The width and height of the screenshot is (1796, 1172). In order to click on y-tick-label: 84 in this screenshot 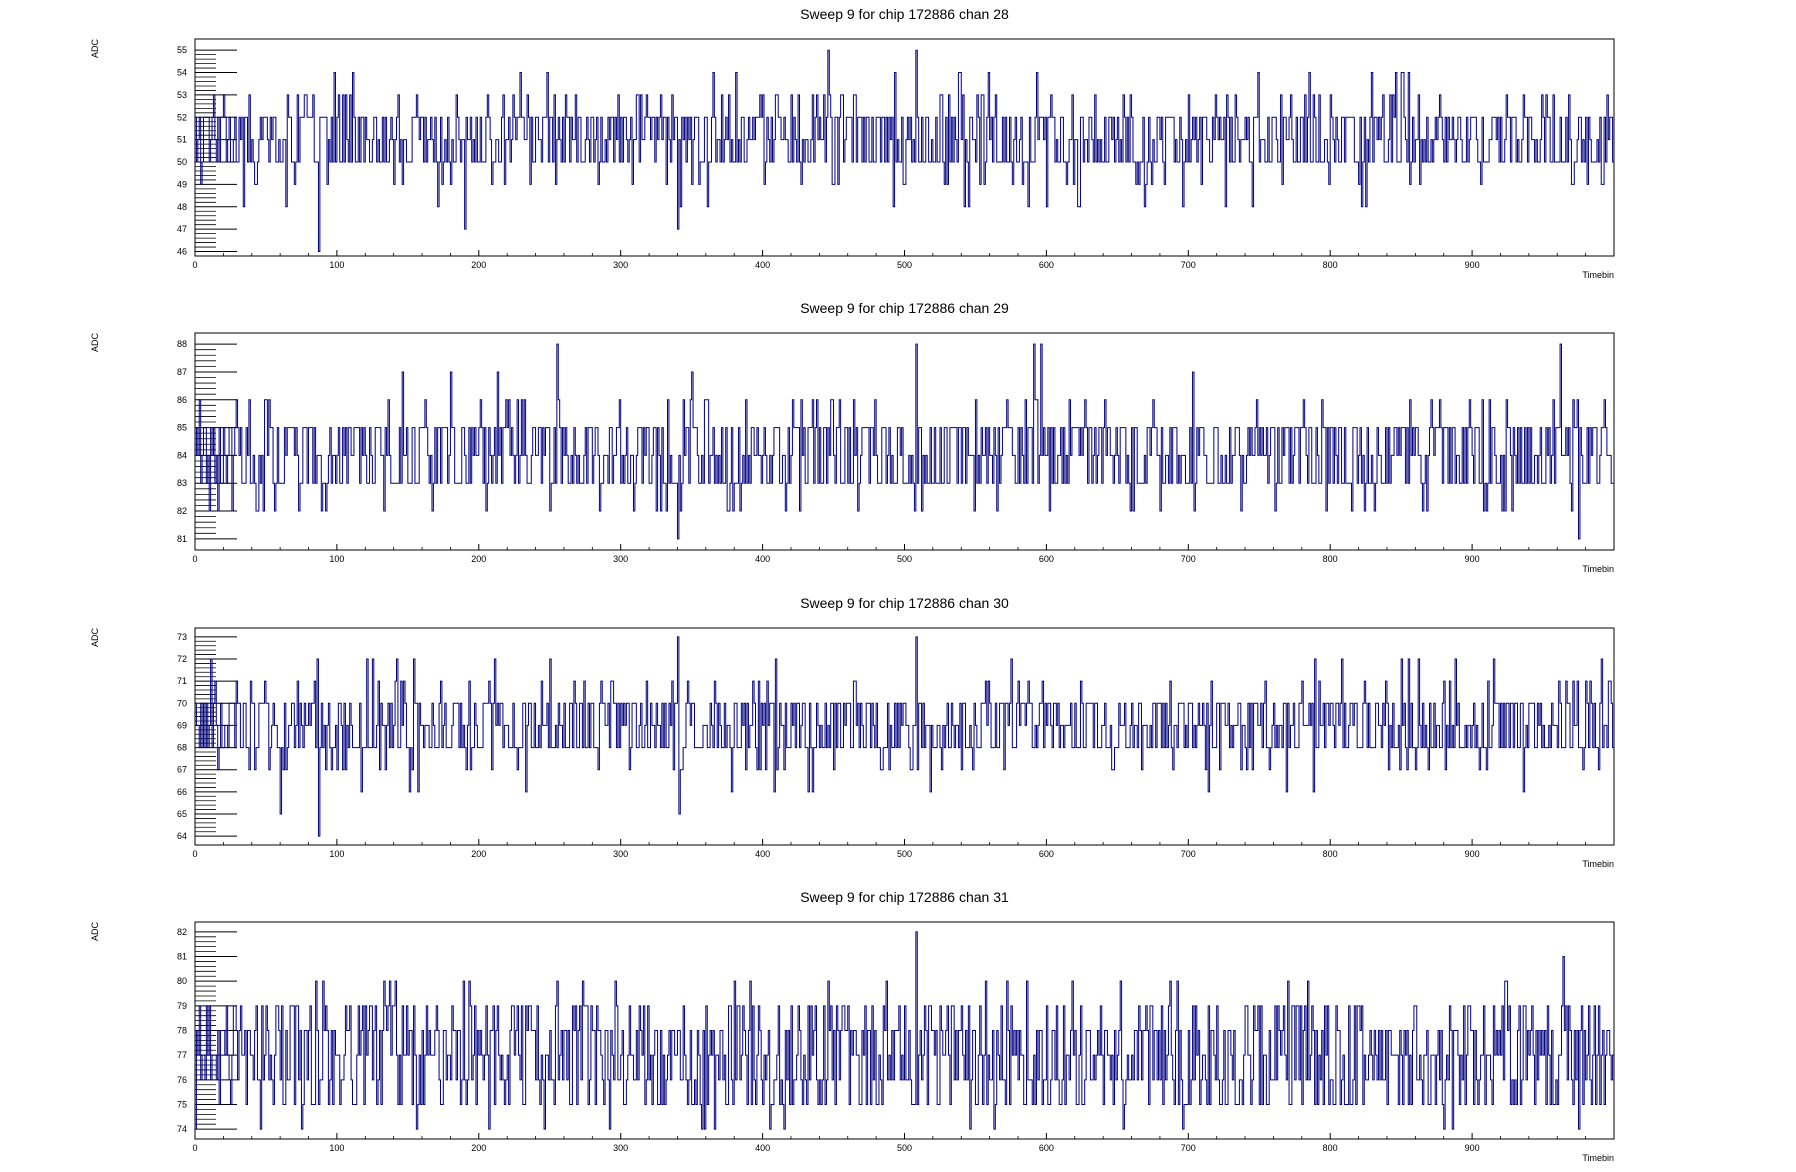, I will do `click(182, 455)`.